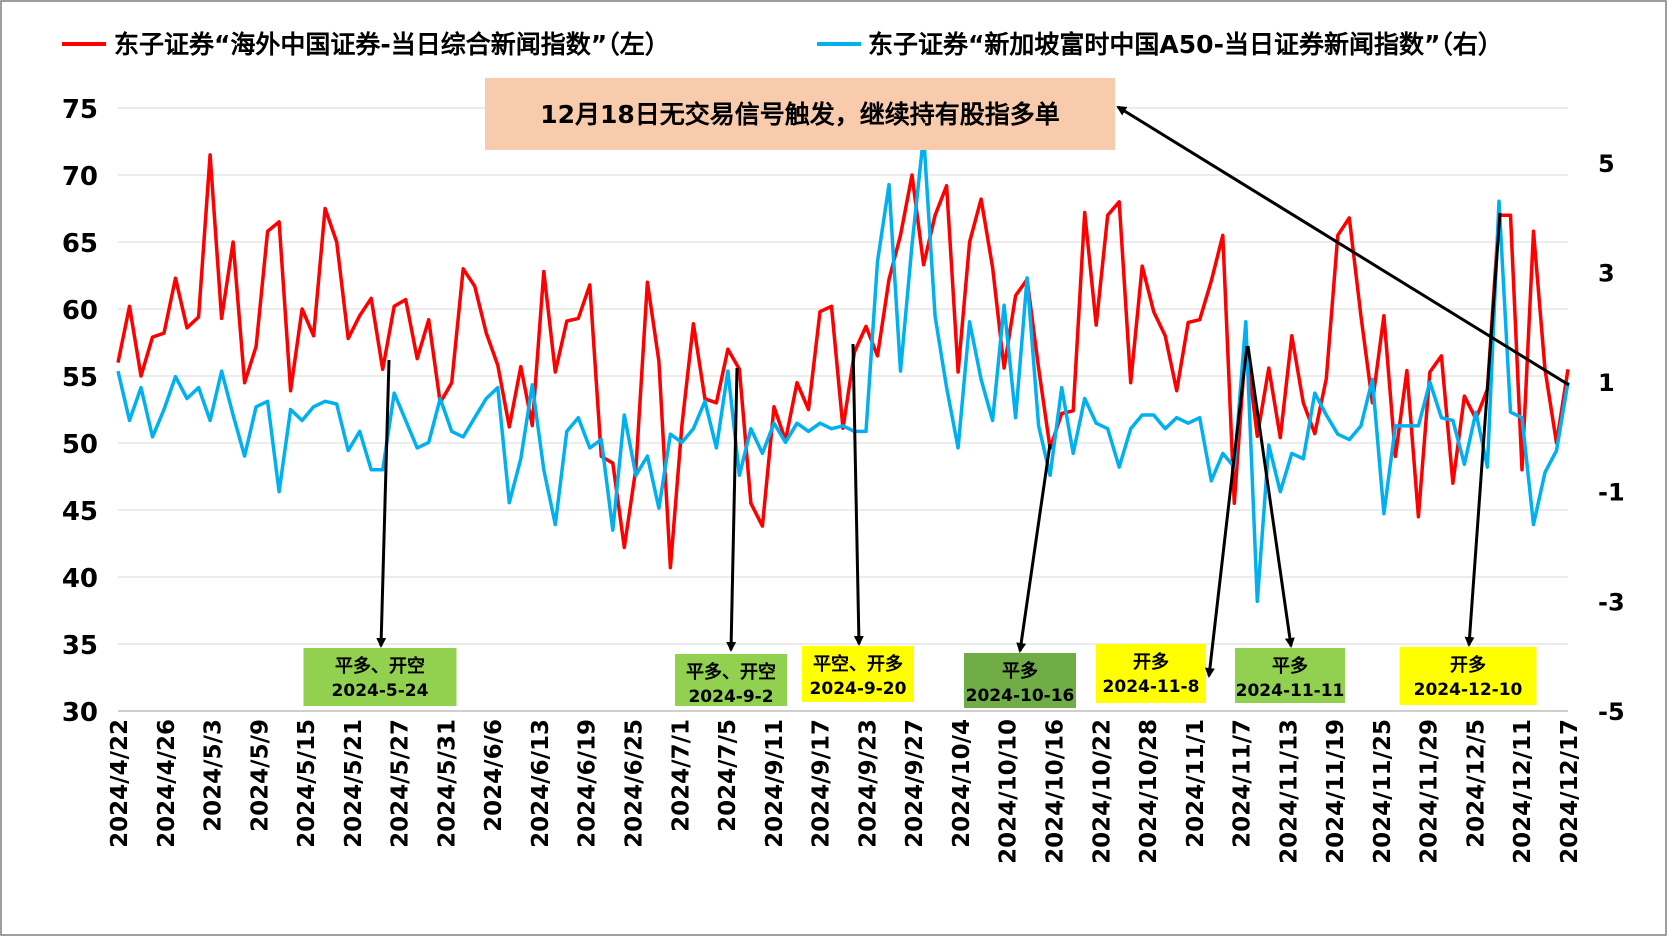  Describe the element at coordinates (80, 110) in the screenshot. I see `y-left-tick-label: 75` at that location.